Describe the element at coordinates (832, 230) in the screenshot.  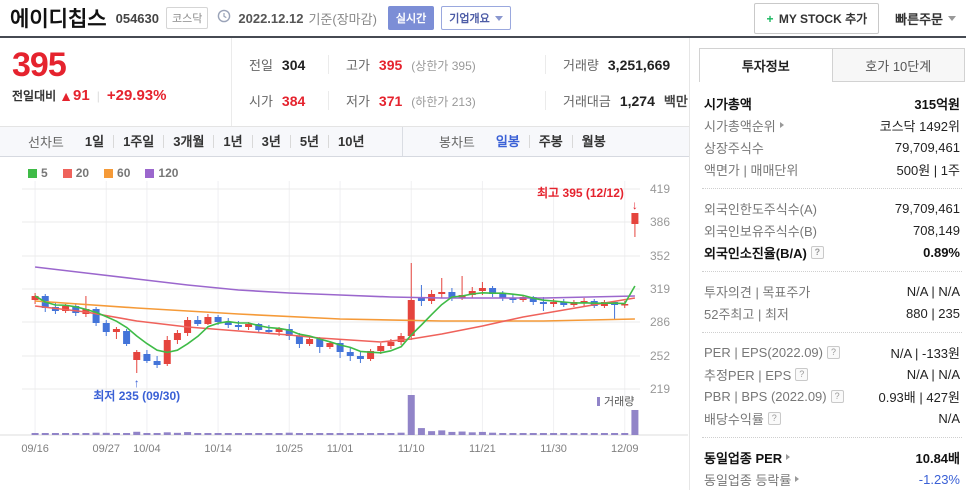
I see `row-foreign-held: 외국인보유주식수(B) 708,149` at that location.